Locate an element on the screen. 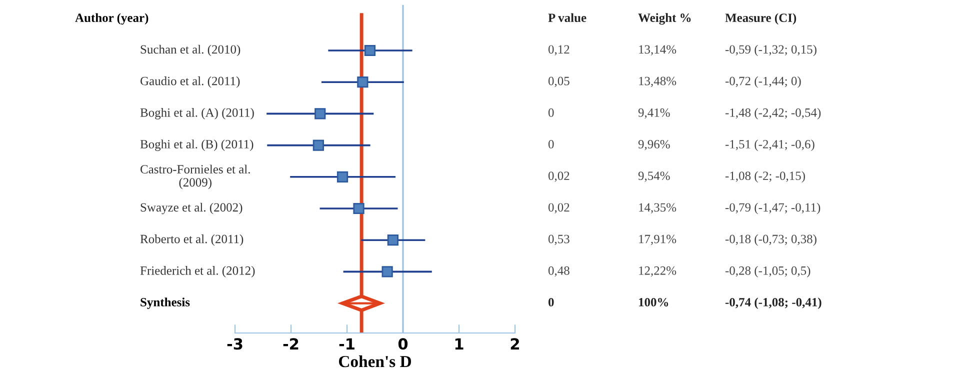 Image resolution: width=957 pixels, height=382 pixels. x-tick-label: -2 is located at coordinates (290, 344).